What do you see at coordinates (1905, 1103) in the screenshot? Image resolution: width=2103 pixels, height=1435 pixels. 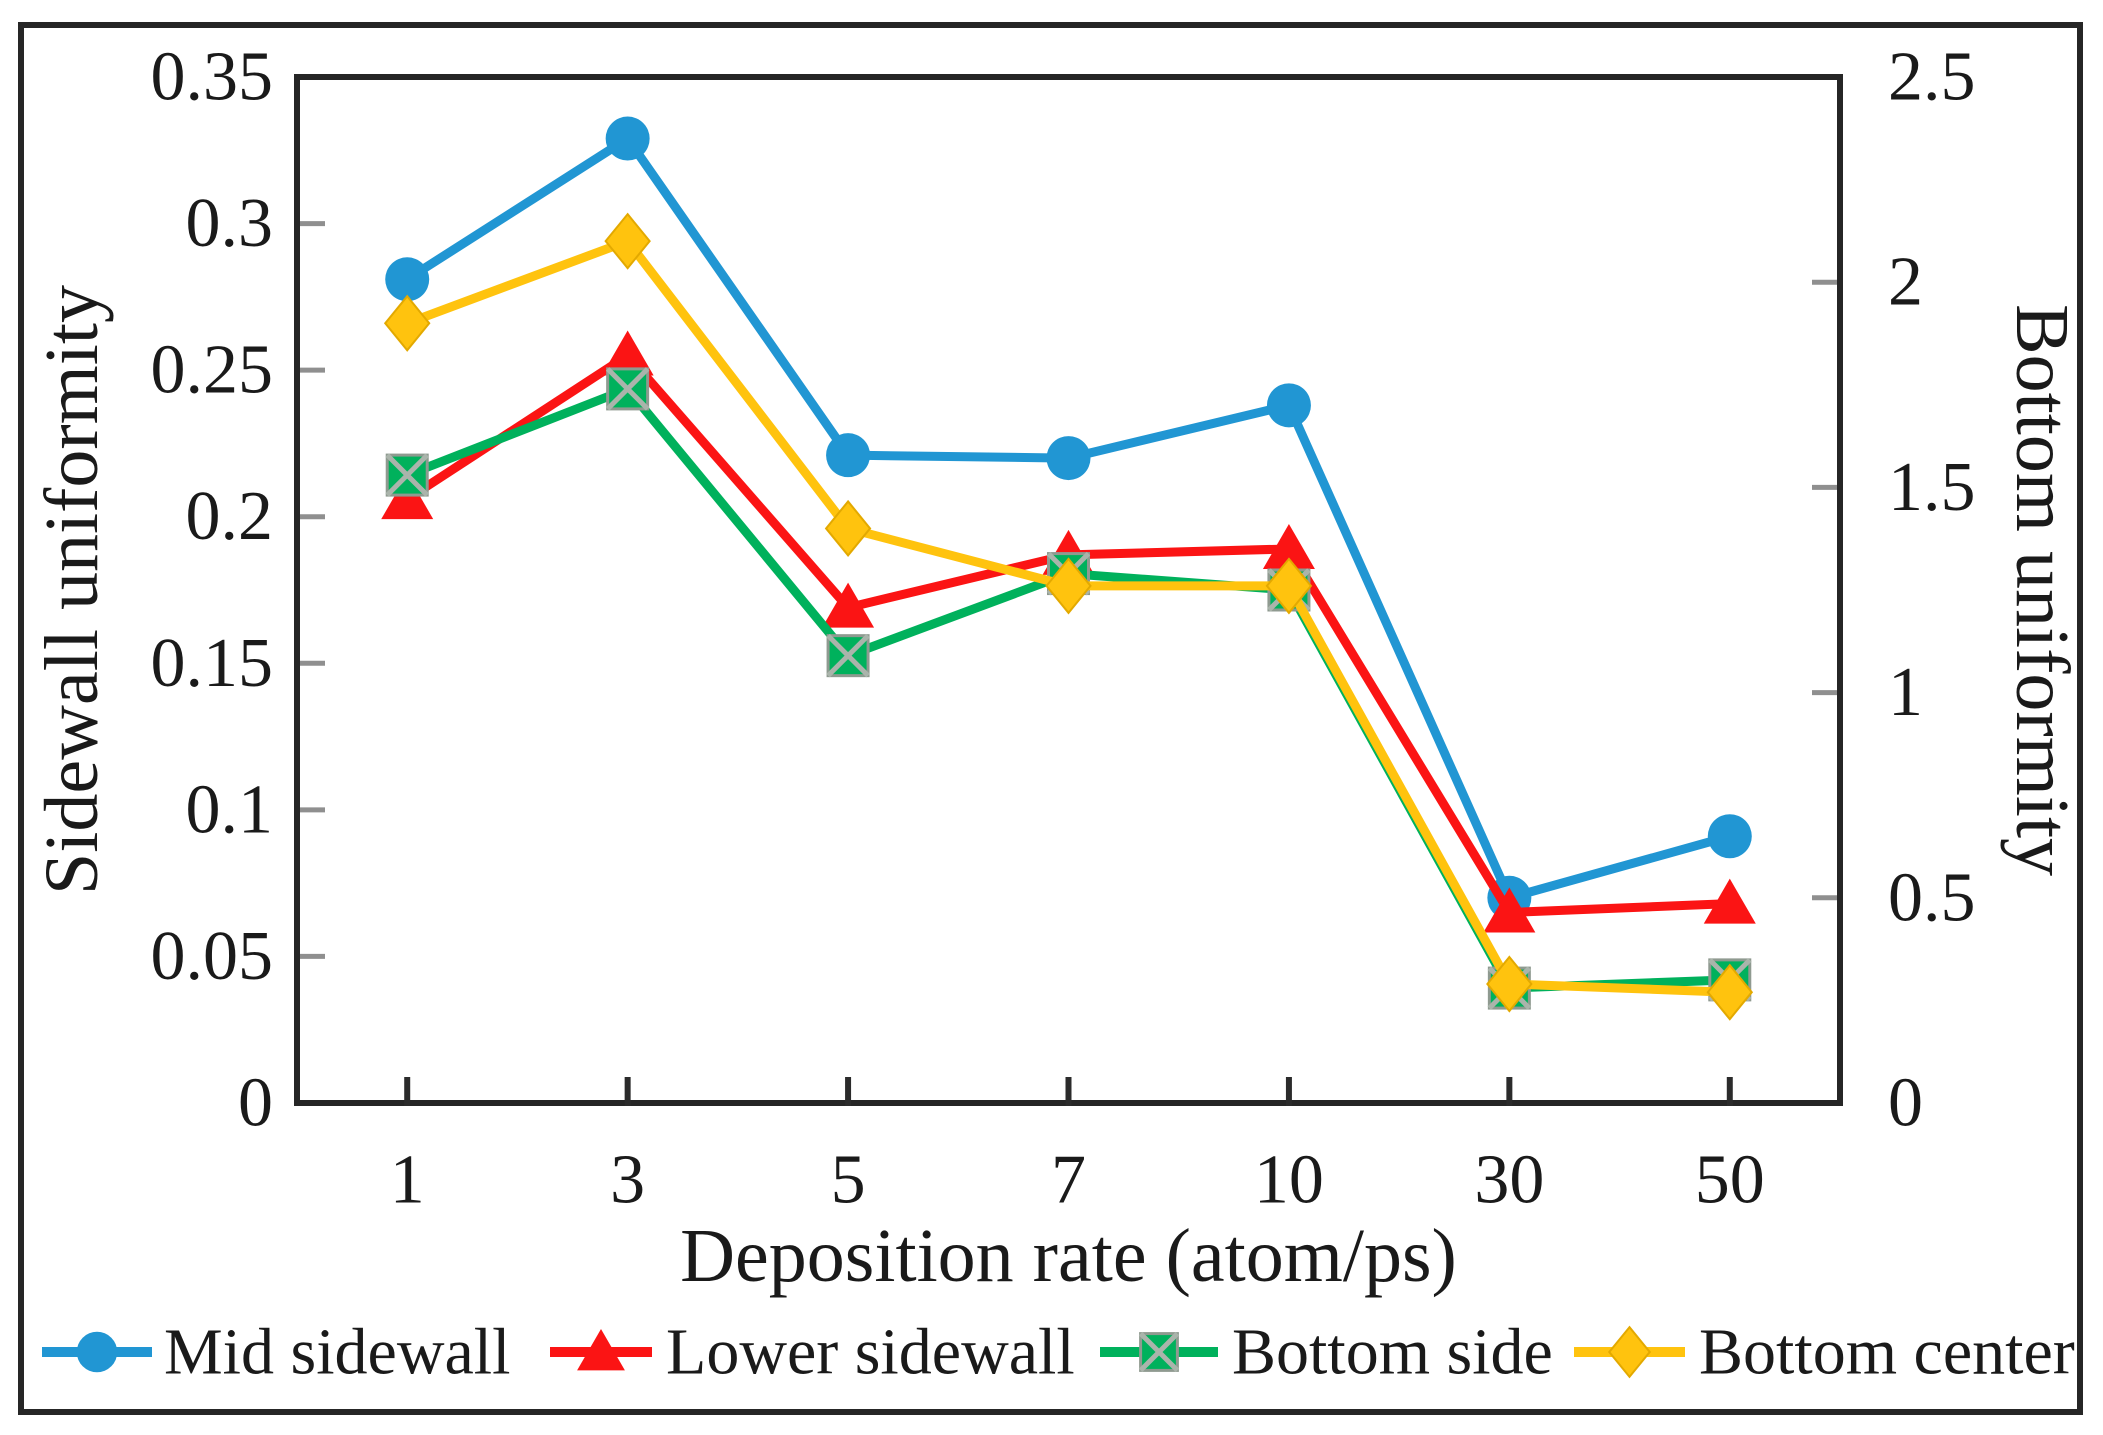 I see `right-axis-tick-label: 0` at bounding box center [1905, 1103].